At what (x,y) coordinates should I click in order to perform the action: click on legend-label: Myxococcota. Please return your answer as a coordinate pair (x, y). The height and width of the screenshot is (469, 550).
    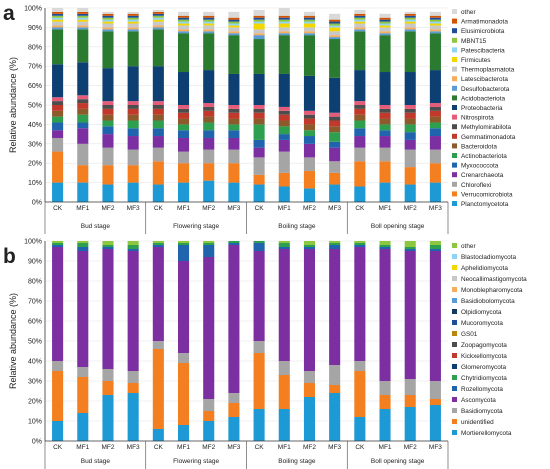
    Looking at the image, I should click on (480, 166).